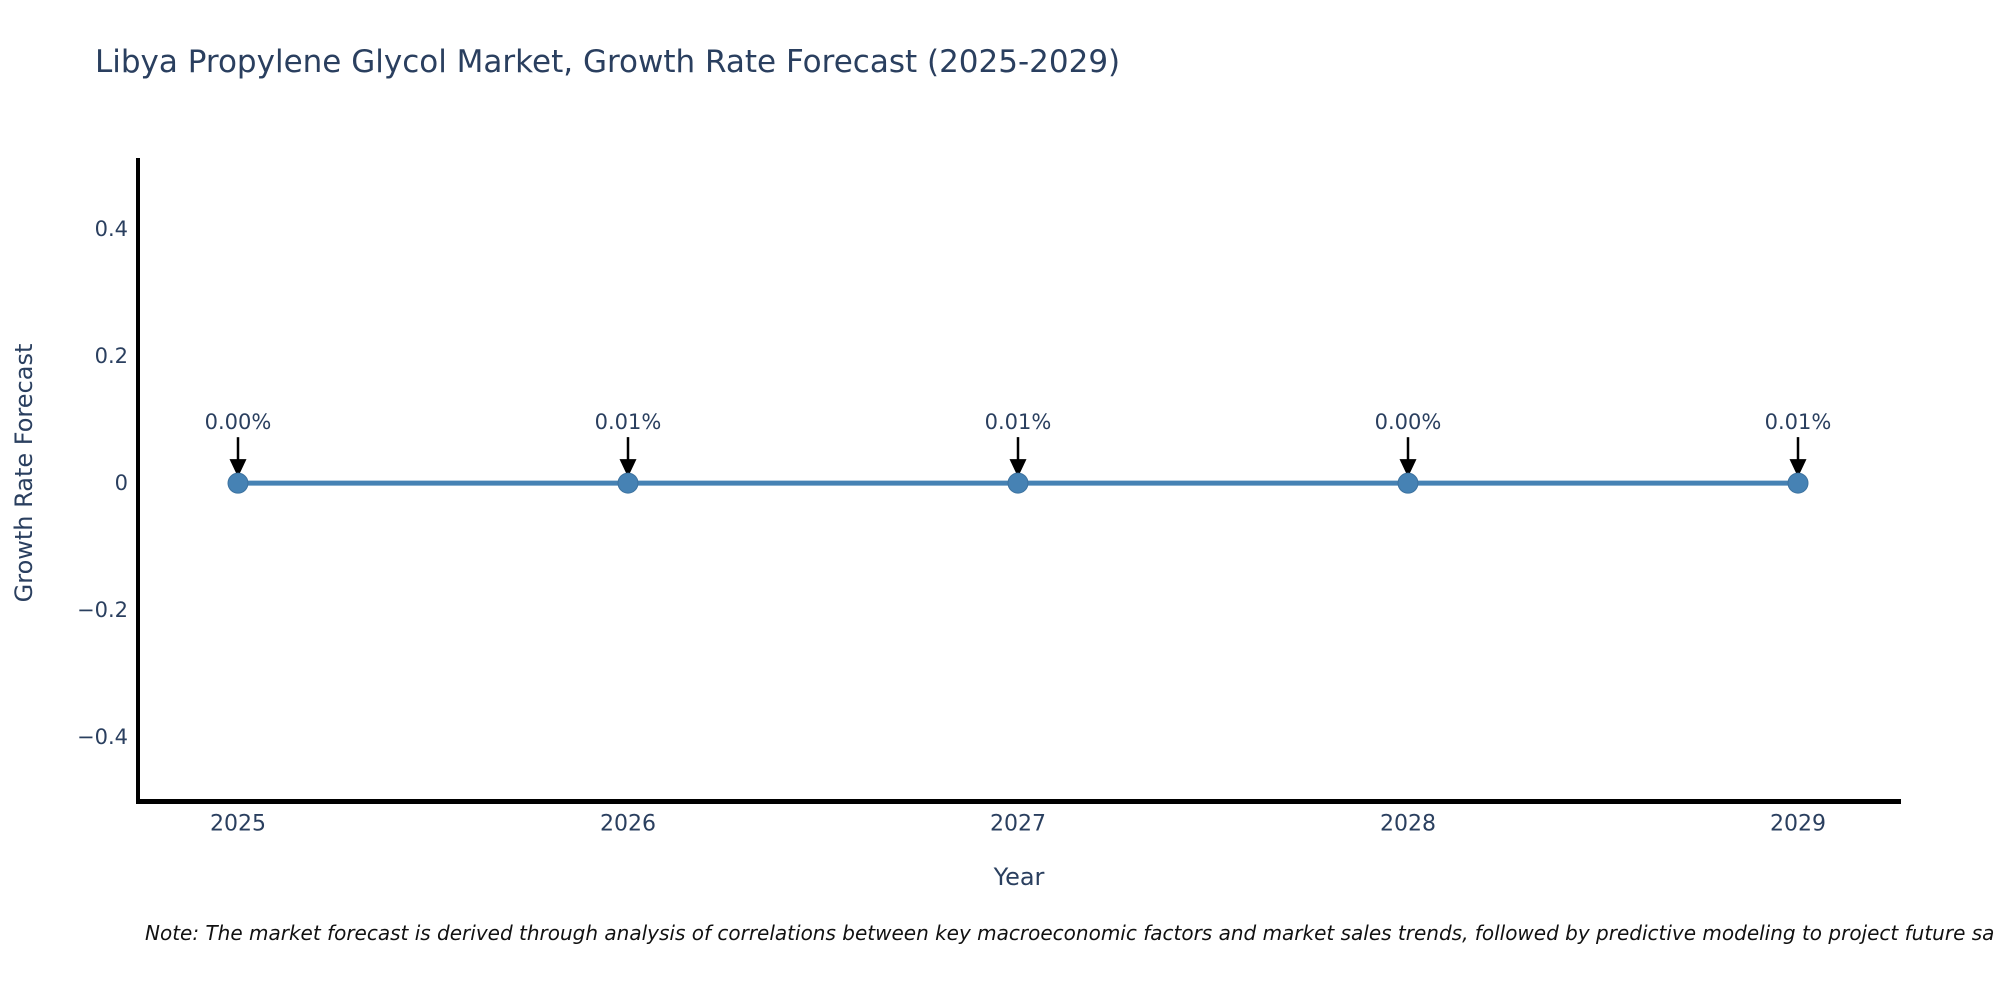 The height and width of the screenshot is (1000, 2000). I want to click on y-tick-label: −0.2, so click(102, 610).